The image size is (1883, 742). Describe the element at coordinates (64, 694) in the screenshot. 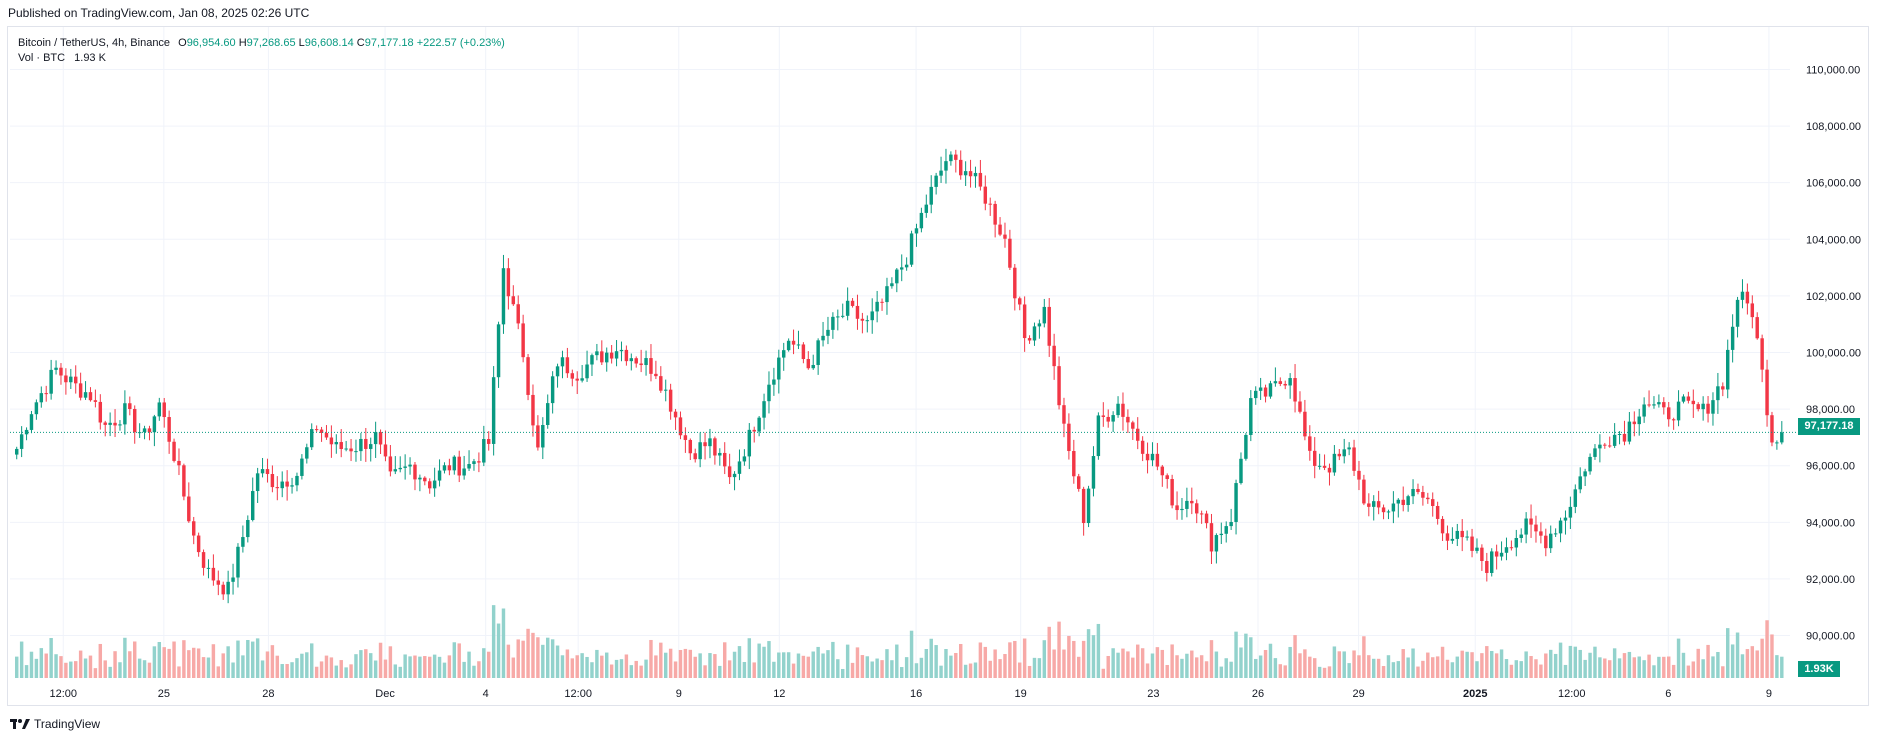

I see `x-tick-label: 12:00` at that location.